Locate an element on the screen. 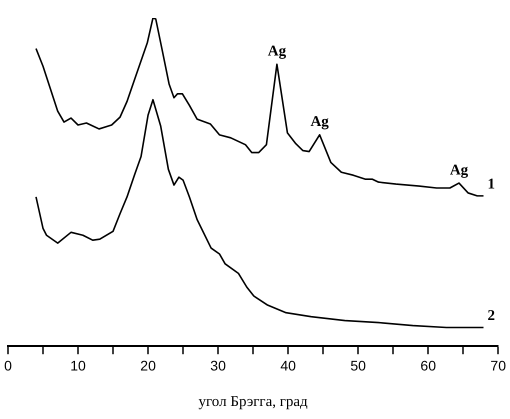  x-tick-label: 60 is located at coordinates (428, 365).